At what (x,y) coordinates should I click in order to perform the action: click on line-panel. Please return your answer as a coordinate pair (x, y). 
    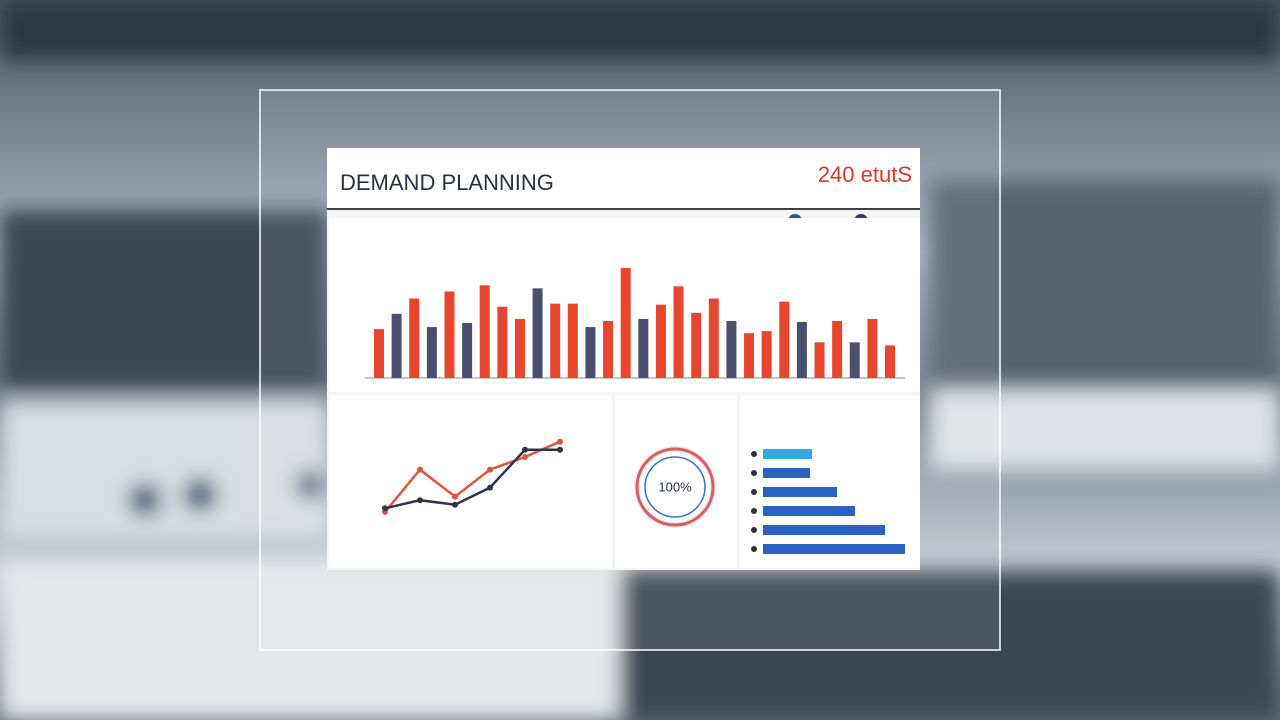
    Looking at the image, I should click on (470, 481).